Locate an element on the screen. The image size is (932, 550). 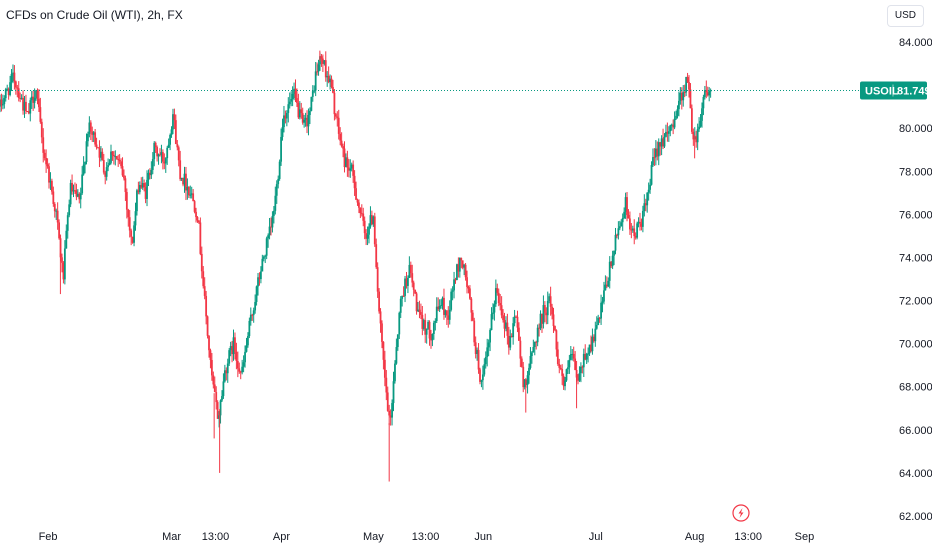
last-price-value: 81.749 is located at coordinates (914, 91).